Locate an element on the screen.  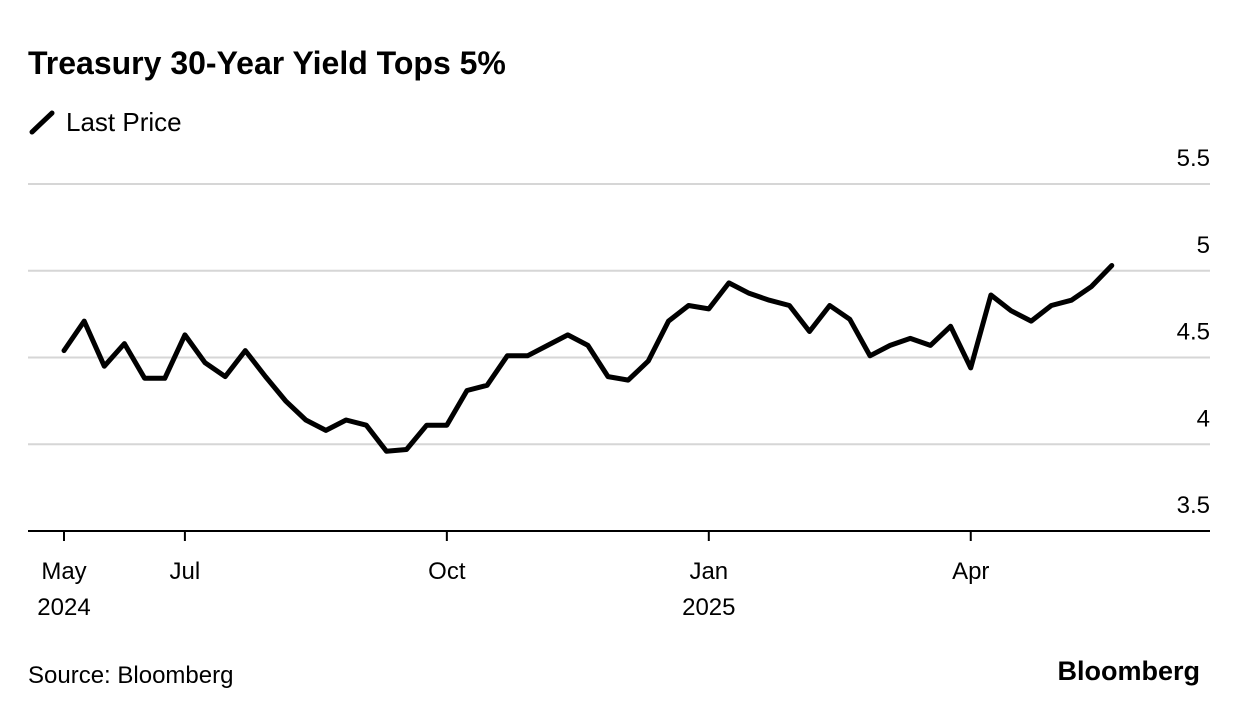
x-tick-label: Oct is located at coordinates (447, 571).